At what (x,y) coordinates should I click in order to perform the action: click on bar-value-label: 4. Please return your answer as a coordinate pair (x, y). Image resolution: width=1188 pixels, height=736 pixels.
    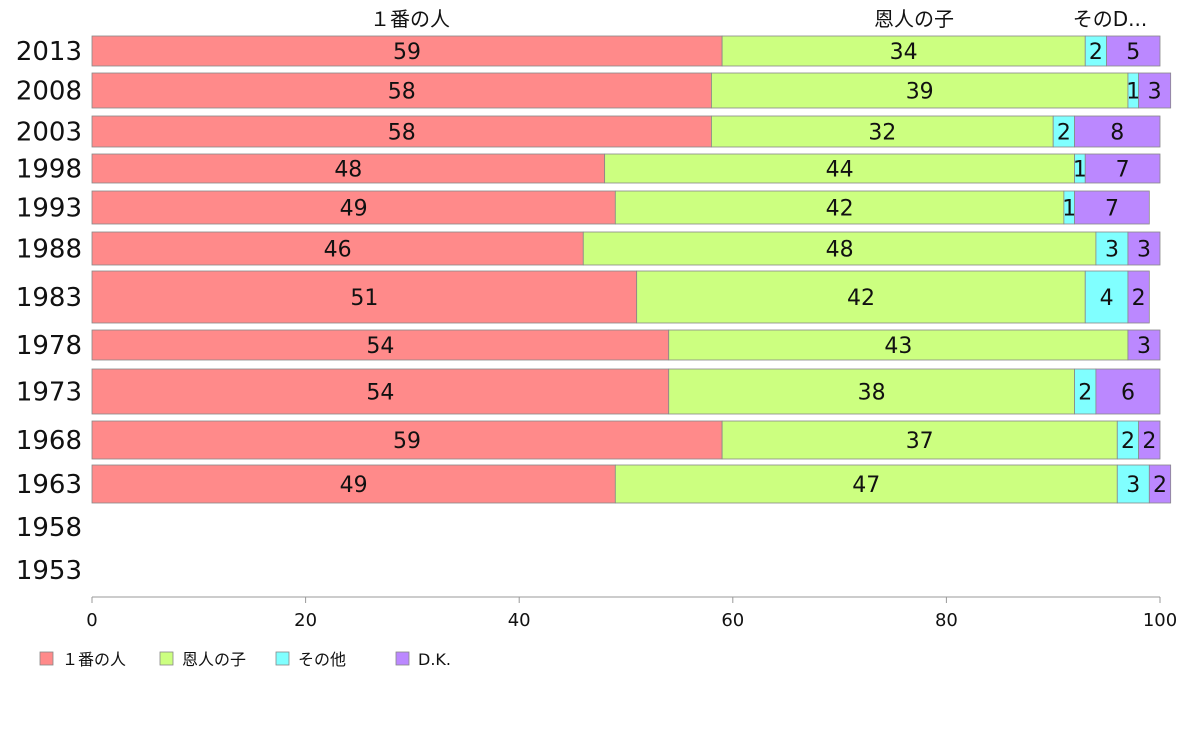
    Looking at the image, I should click on (1107, 298).